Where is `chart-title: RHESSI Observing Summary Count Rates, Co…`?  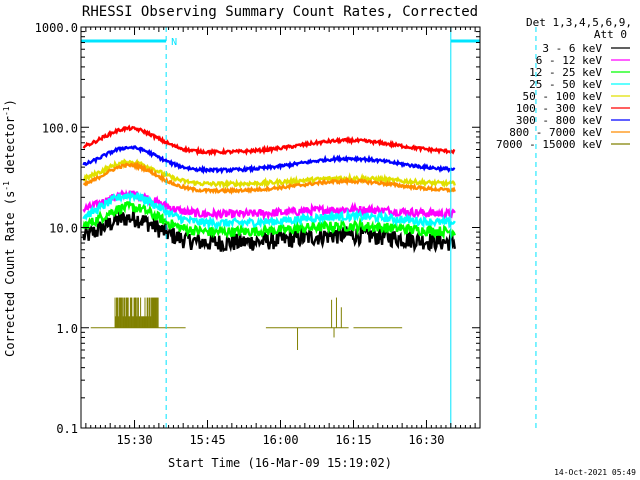
chart-title: RHESSI Observing Summary Count Rates, Co… is located at coordinates (280, 12).